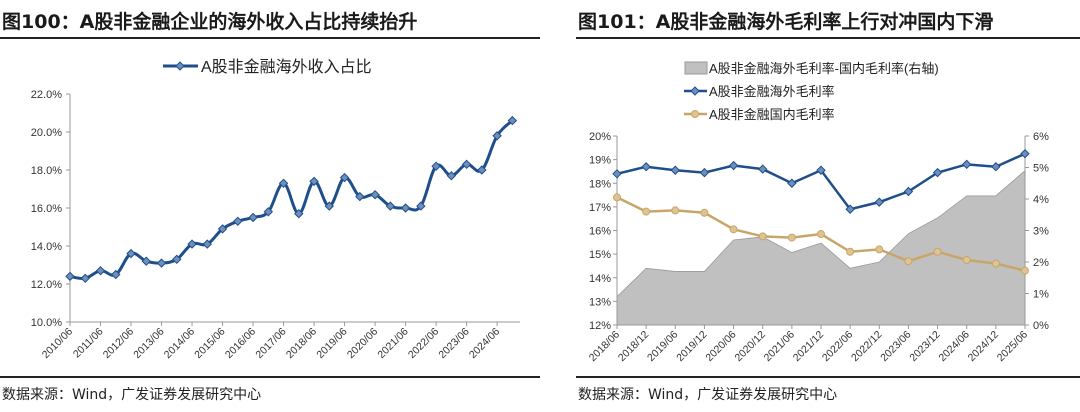 The image size is (1080, 412). I want to click on y-tick-label: 18.0%, so click(46, 171).